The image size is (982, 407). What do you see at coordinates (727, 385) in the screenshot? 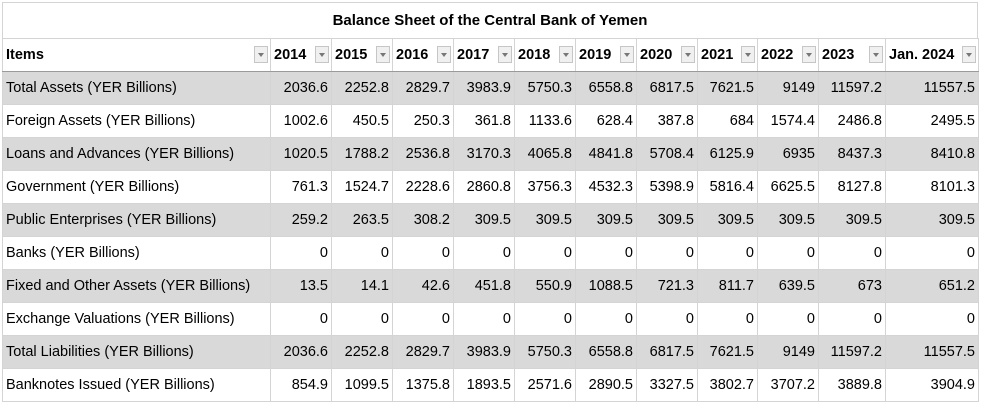
I see `cell-value: 3802.7` at bounding box center [727, 385].